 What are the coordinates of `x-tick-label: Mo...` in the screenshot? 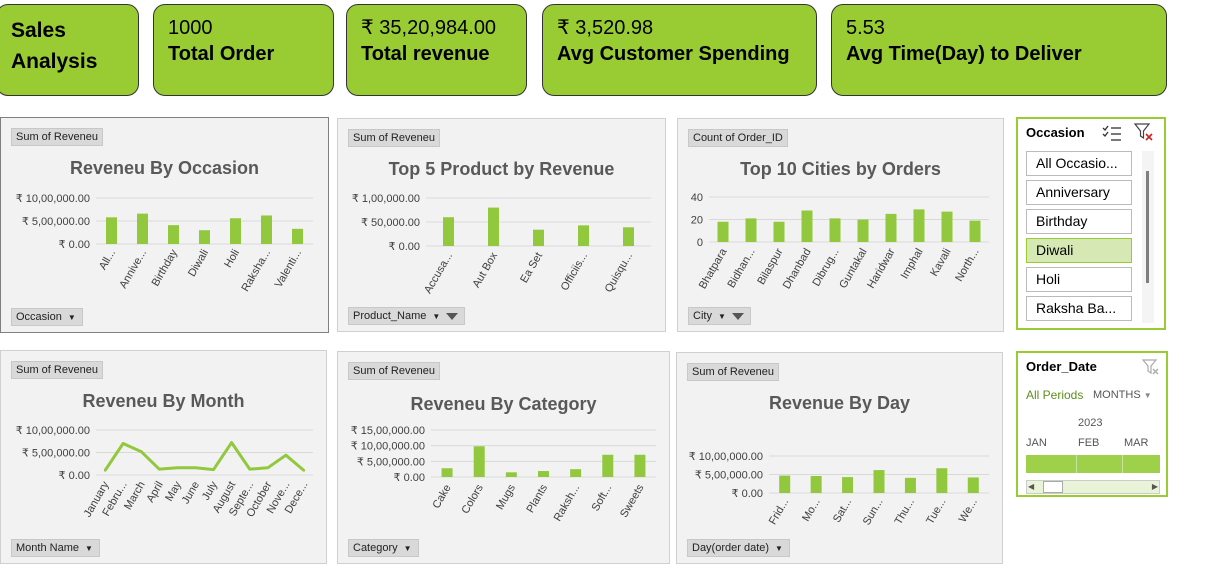 It's located at (811, 510).